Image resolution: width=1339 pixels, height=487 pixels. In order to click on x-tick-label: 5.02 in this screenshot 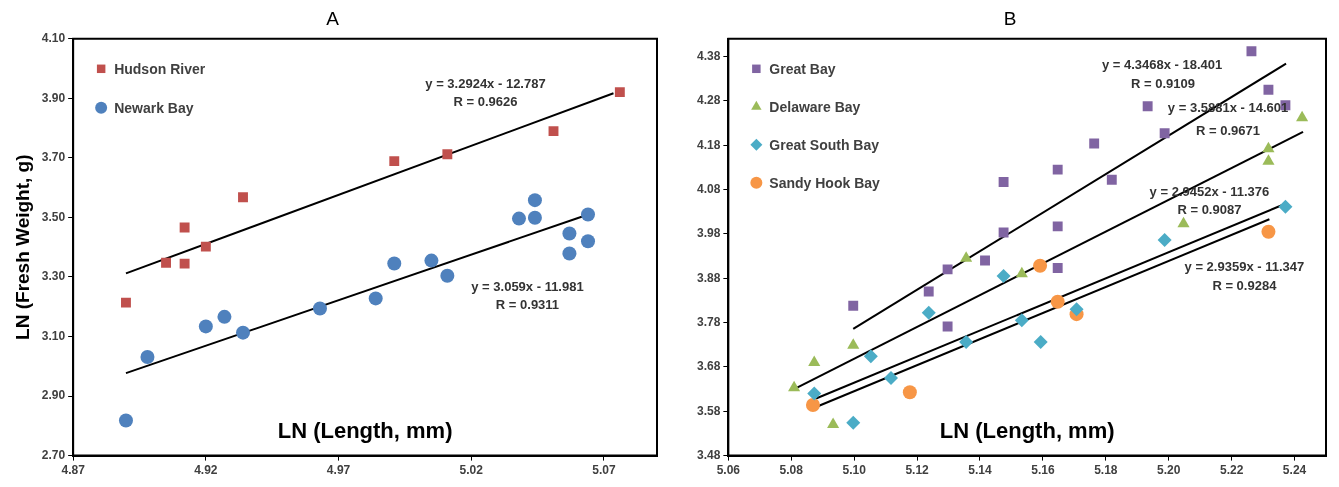, I will do `click(471, 470)`.